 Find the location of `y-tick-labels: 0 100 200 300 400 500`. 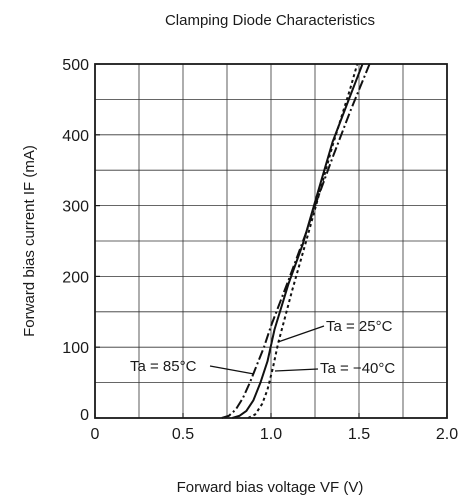

y-tick-labels: 0 100 200 300 400 500 is located at coordinates (81, 240).